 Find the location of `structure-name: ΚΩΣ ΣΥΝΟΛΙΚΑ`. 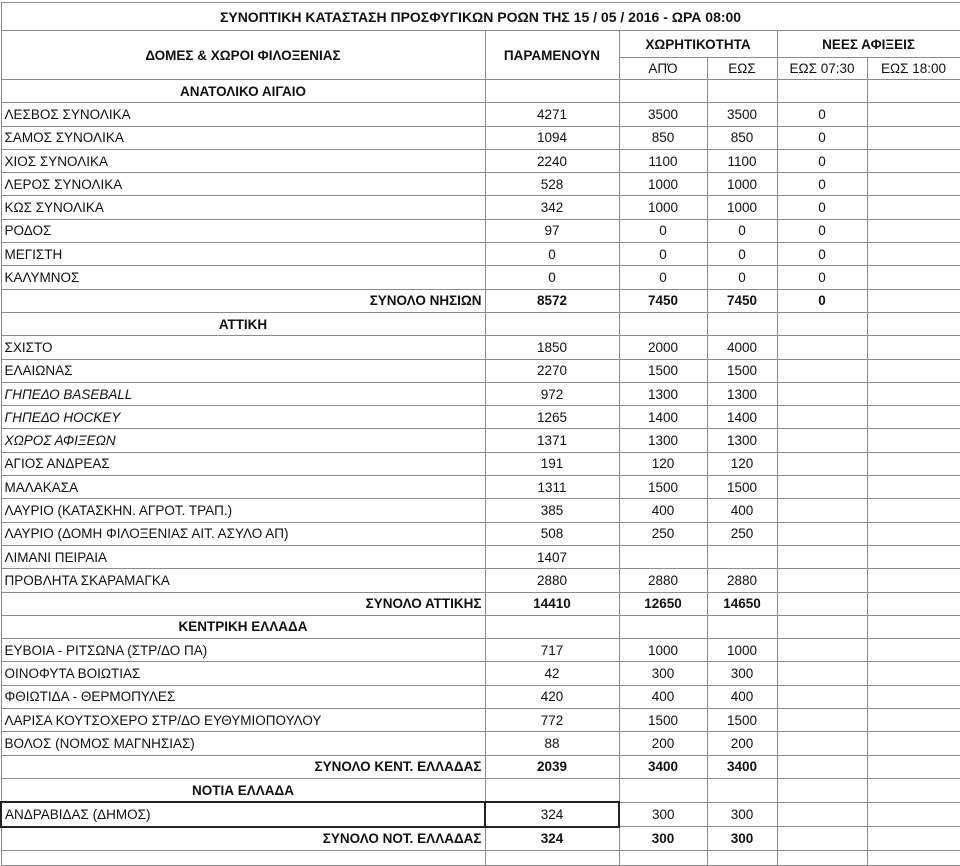

structure-name: ΚΩΣ ΣΥΝΟΛΙΚΑ is located at coordinates (243, 207).